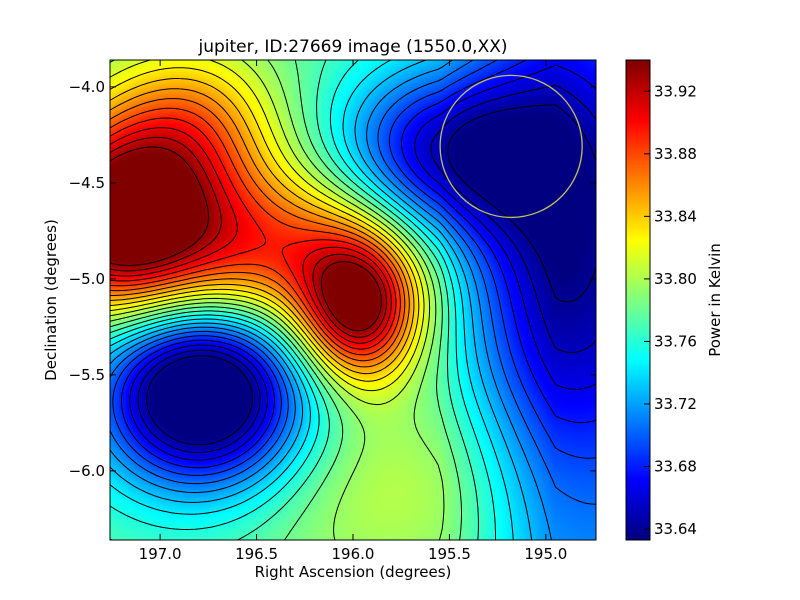 This screenshot has height=600, width=800. Describe the element at coordinates (675, 279) in the screenshot. I see `colorbar-tick-label: 33.80` at that location.